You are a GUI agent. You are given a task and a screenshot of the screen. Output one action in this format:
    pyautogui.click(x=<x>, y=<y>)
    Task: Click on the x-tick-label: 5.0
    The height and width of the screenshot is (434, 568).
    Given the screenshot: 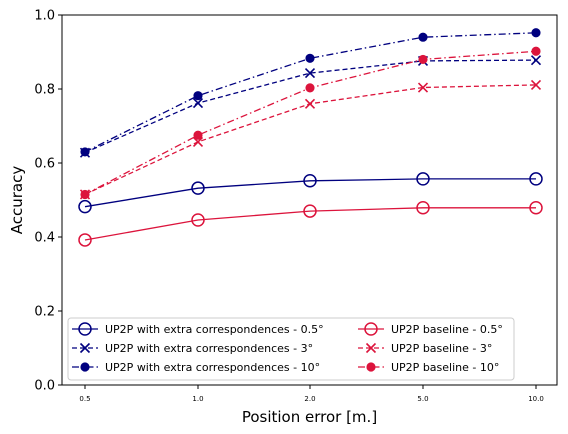 What is the action you would take?
    pyautogui.click(x=422, y=399)
    